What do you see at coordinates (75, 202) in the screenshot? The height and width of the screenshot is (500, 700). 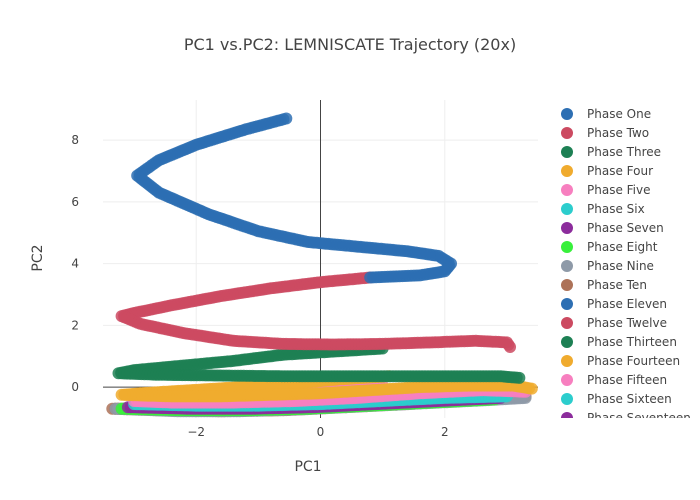 I see `y-tick-label: 6` at bounding box center [75, 202].